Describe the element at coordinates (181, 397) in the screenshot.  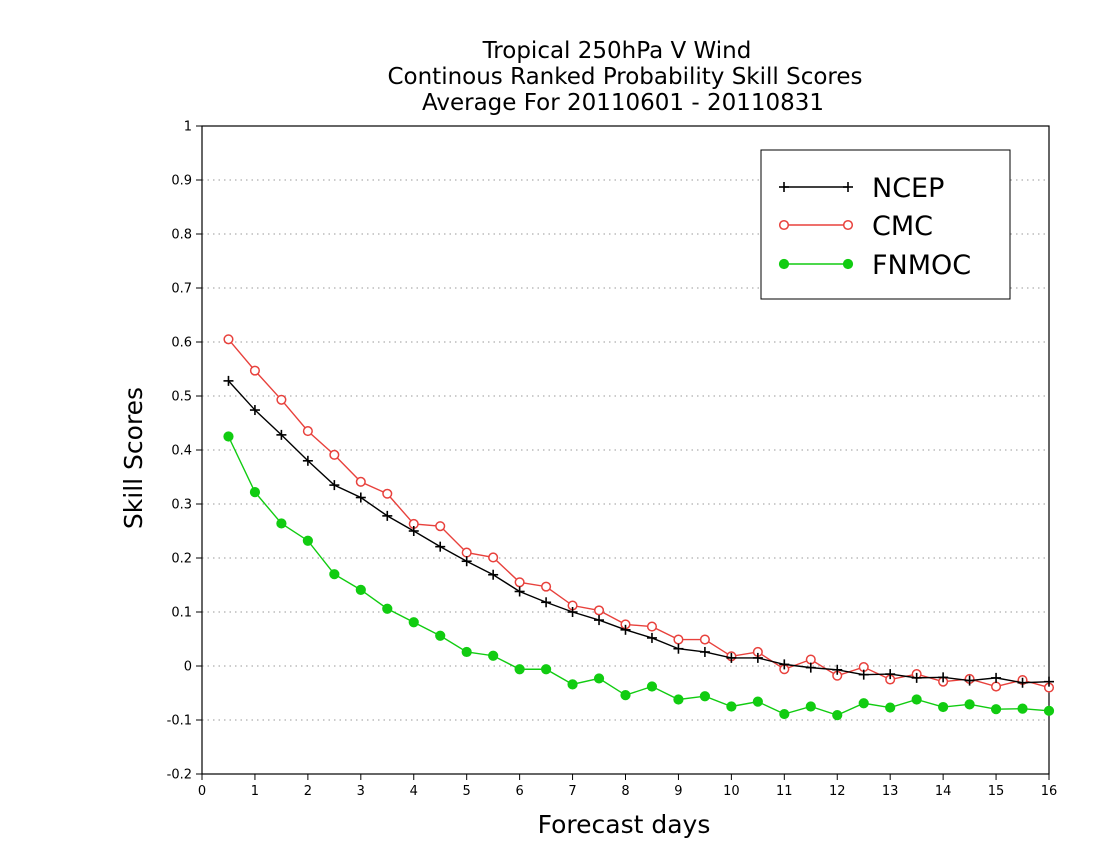
I see `y-tick-label: 0.5` at that location.